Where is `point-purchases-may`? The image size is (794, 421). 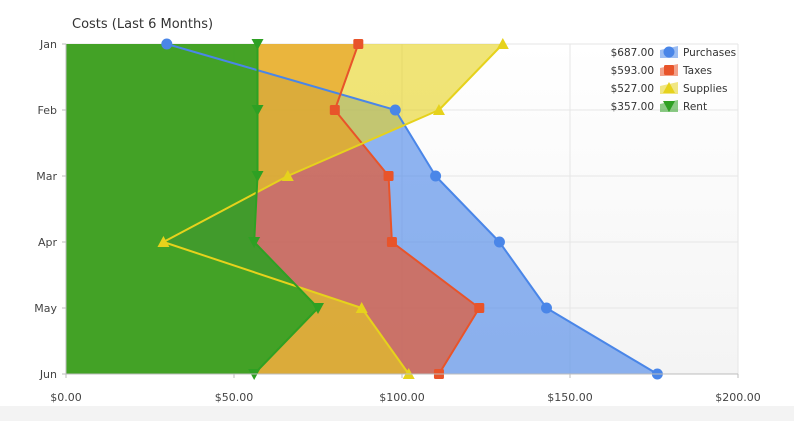 point-purchases-may is located at coordinates (546, 308).